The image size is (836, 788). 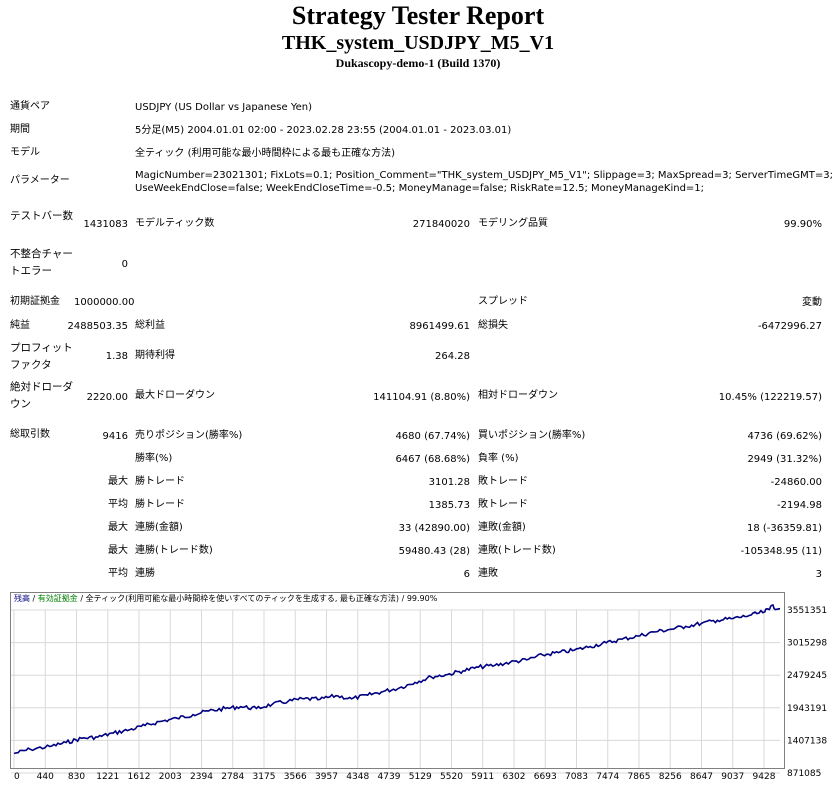 I want to click on deposit-label: 初期証拠金, so click(x=35, y=301).